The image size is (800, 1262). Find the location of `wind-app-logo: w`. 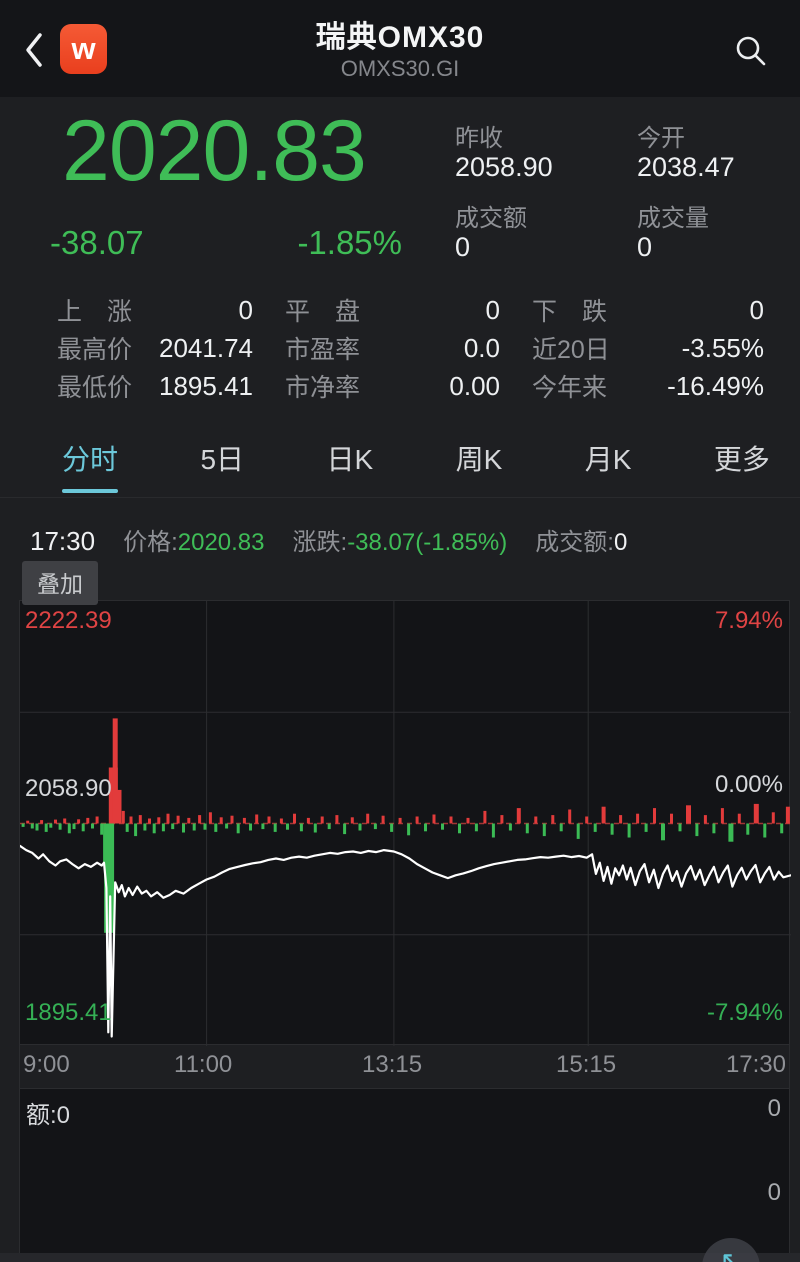

wind-app-logo: w is located at coordinates (83, 49).